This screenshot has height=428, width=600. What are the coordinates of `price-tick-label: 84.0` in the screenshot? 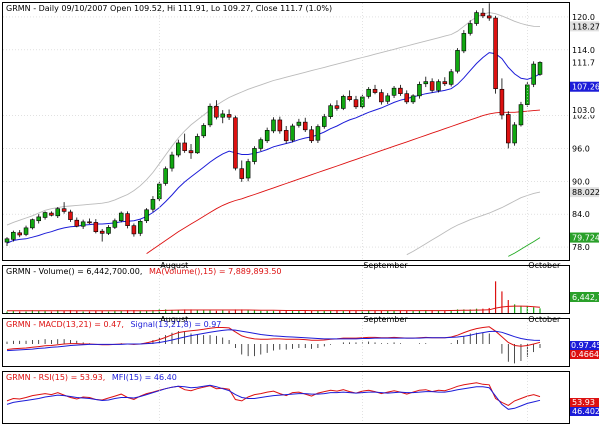 It's located at (581, 214).